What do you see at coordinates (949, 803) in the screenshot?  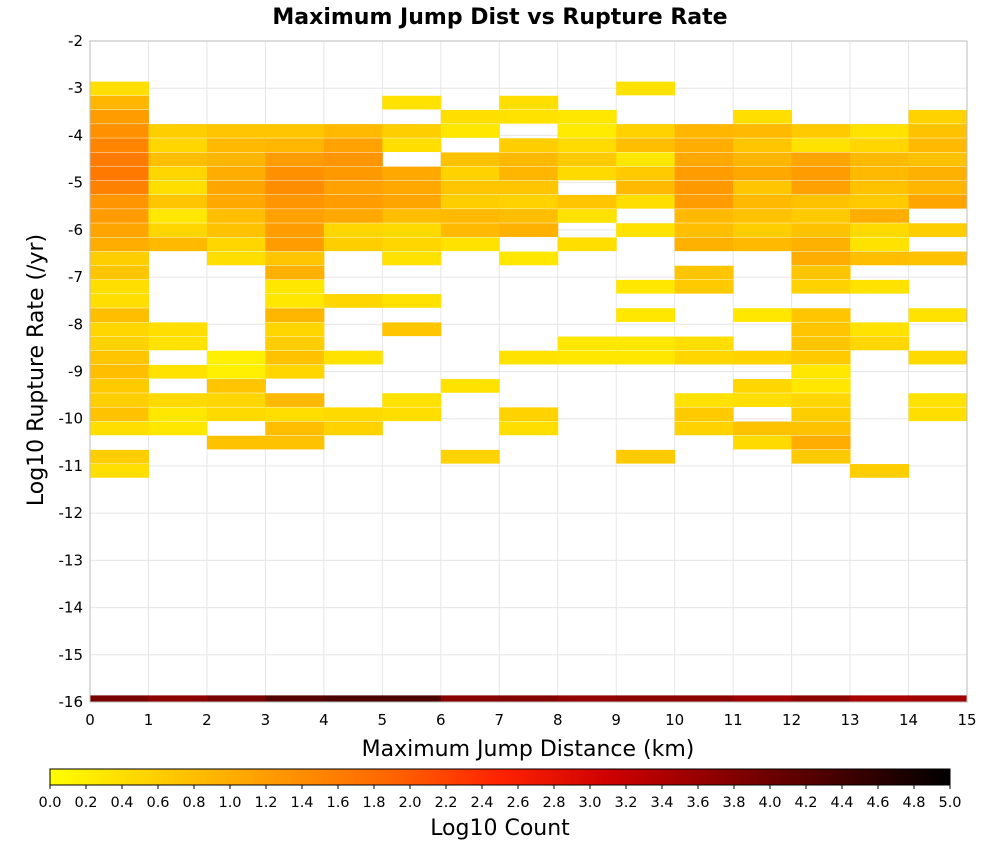 I see `colorbar-tick-label: 5.0` at bounding box center [949, 803].